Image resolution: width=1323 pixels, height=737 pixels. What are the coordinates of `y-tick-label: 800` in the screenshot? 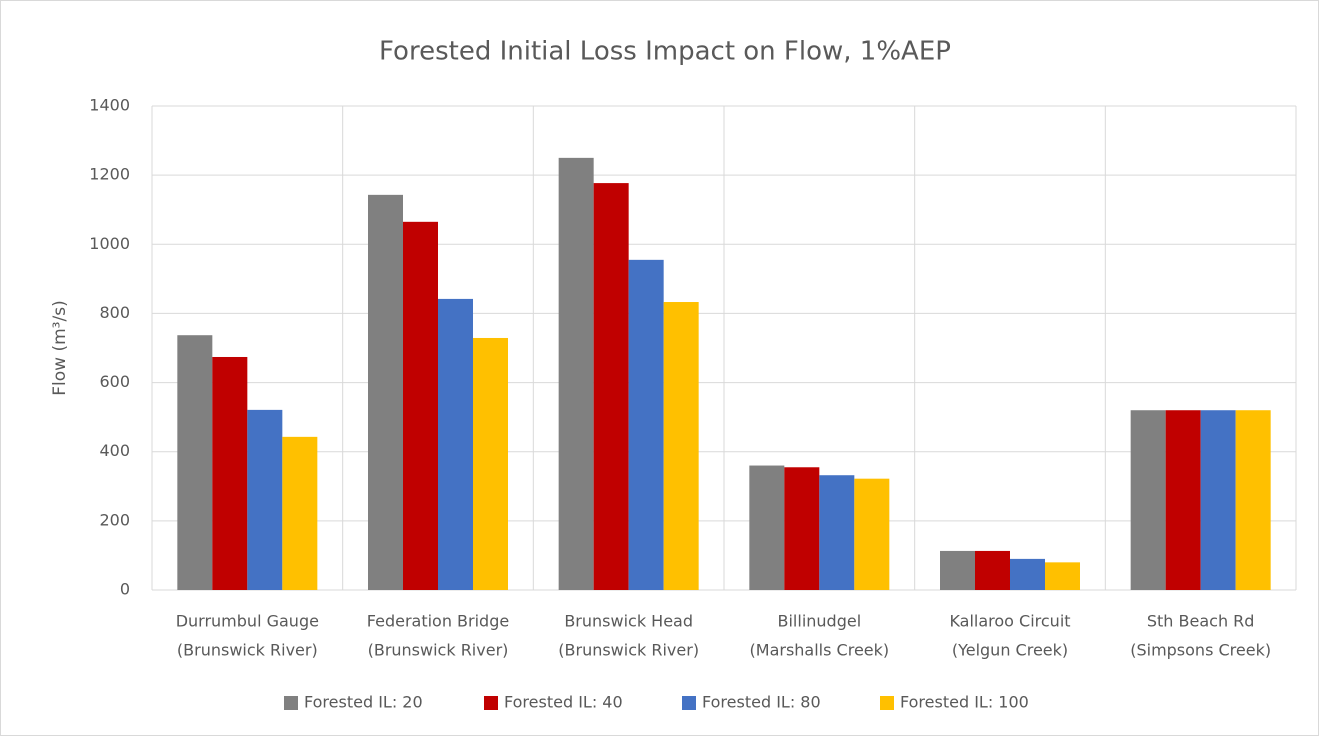 It's located at (114, 312).